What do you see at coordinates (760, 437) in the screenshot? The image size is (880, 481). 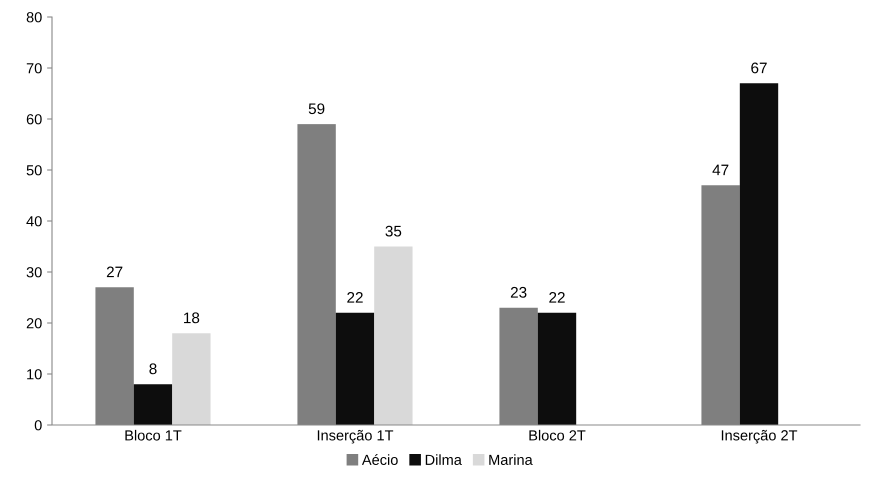 I see `x-tick-label: Inserção 2T` at bounding box center [760, 437].